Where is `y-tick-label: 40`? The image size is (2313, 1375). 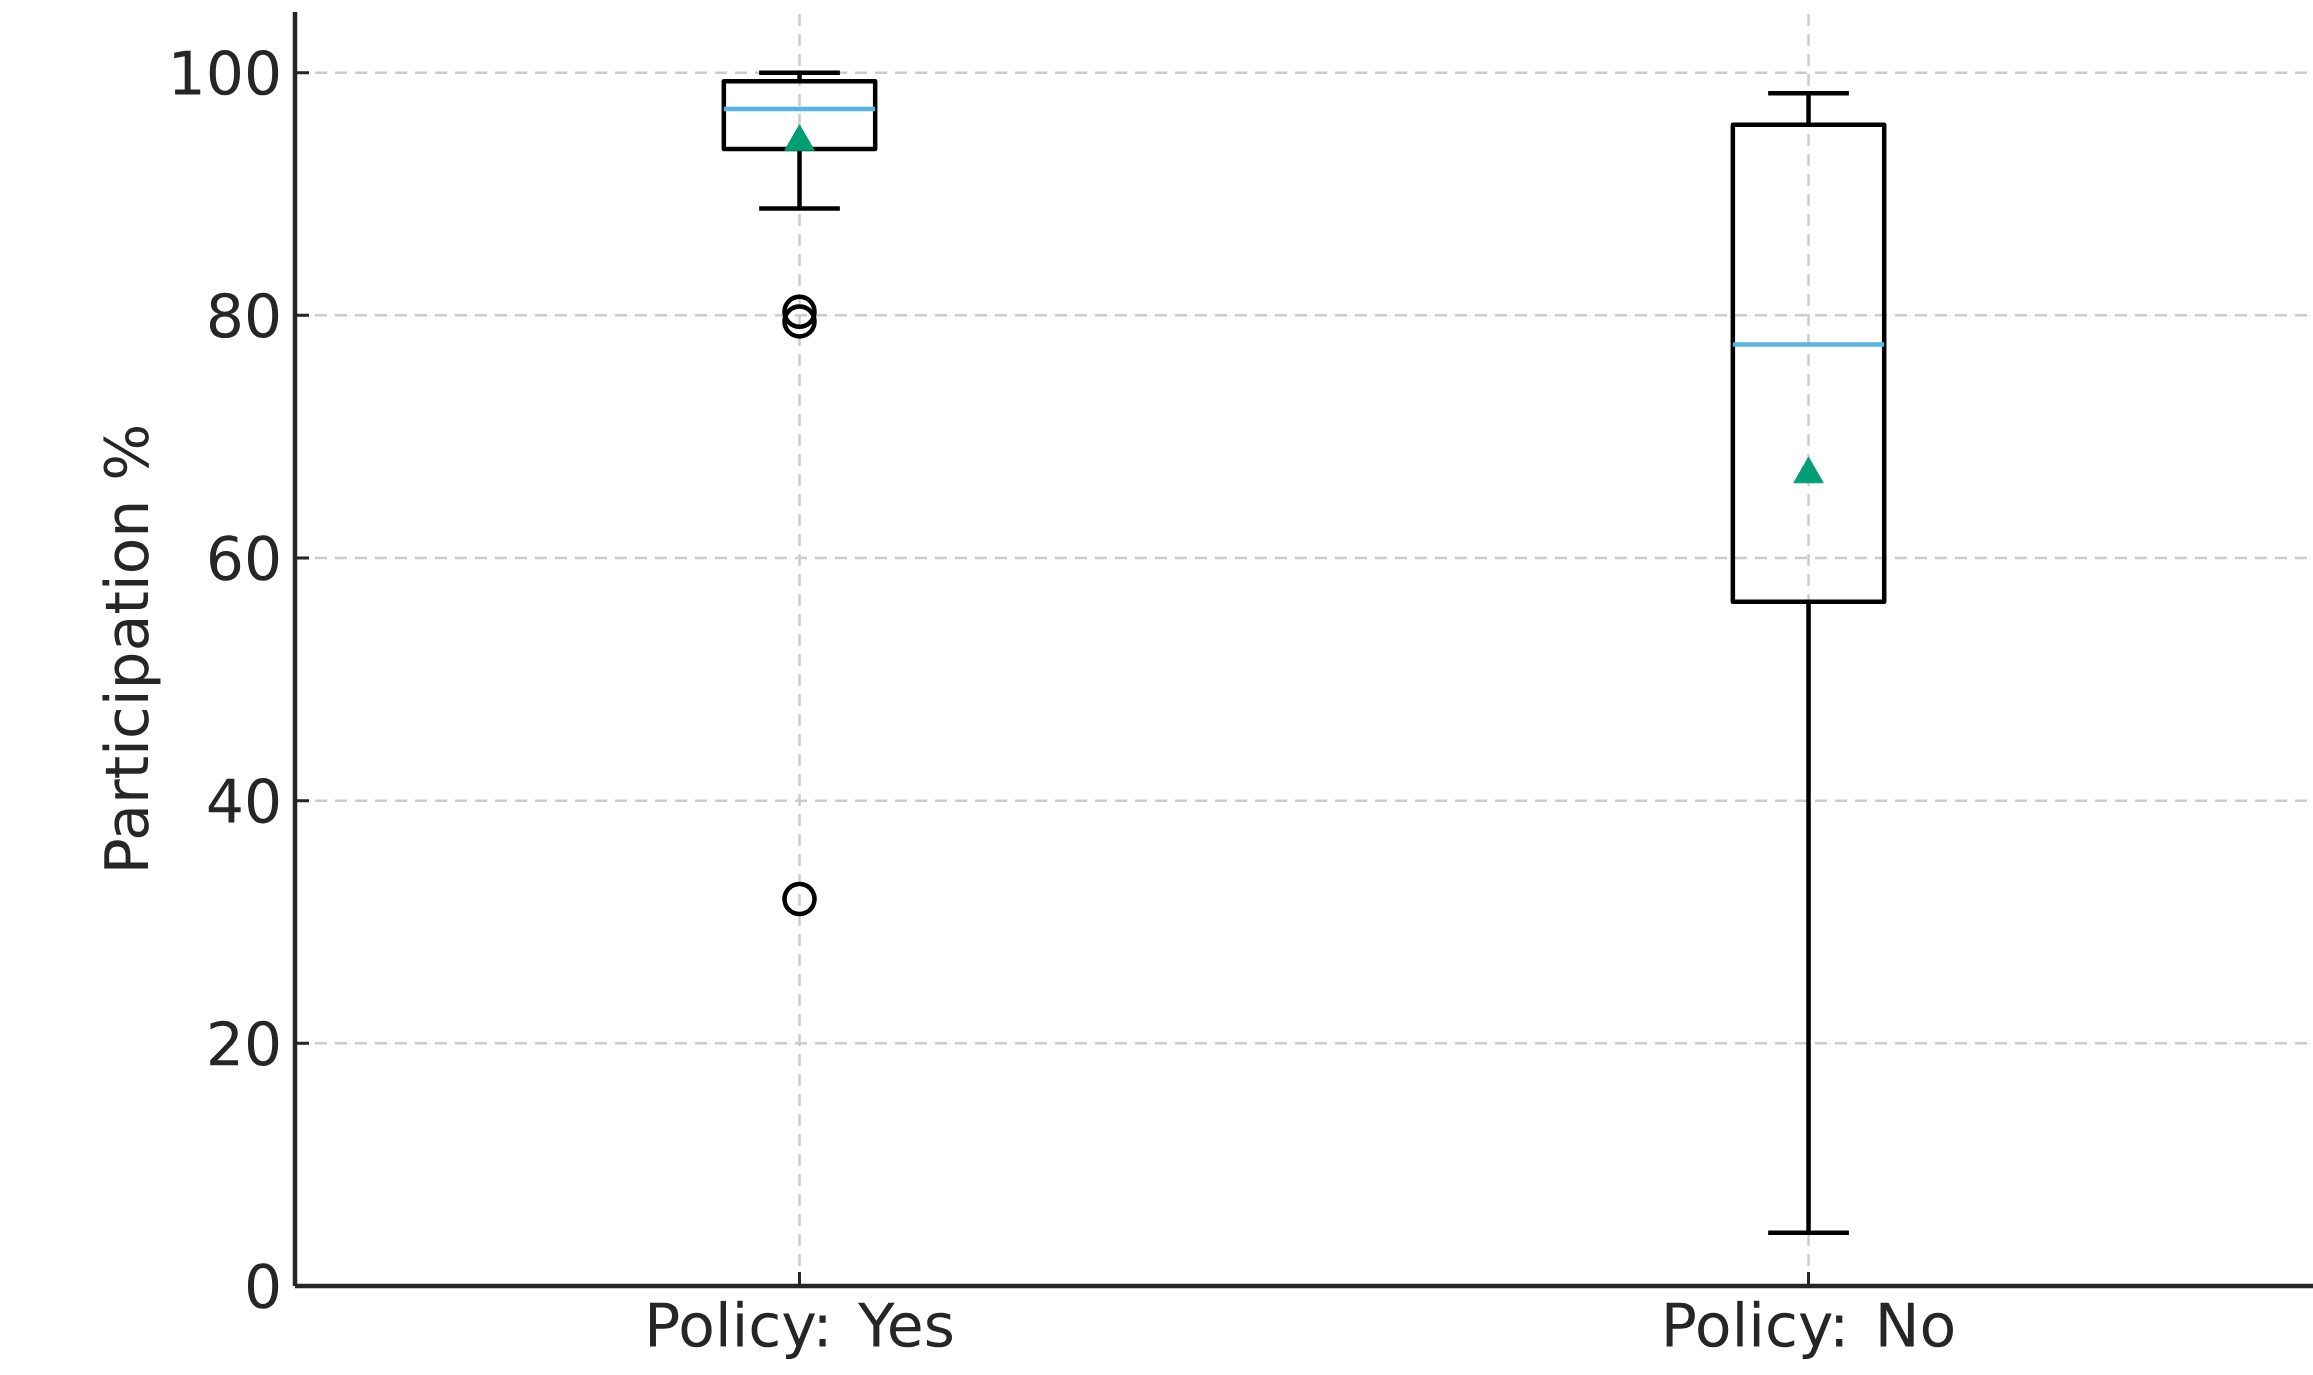 y-tick-label: 40 is located at coordinates (243, 800).